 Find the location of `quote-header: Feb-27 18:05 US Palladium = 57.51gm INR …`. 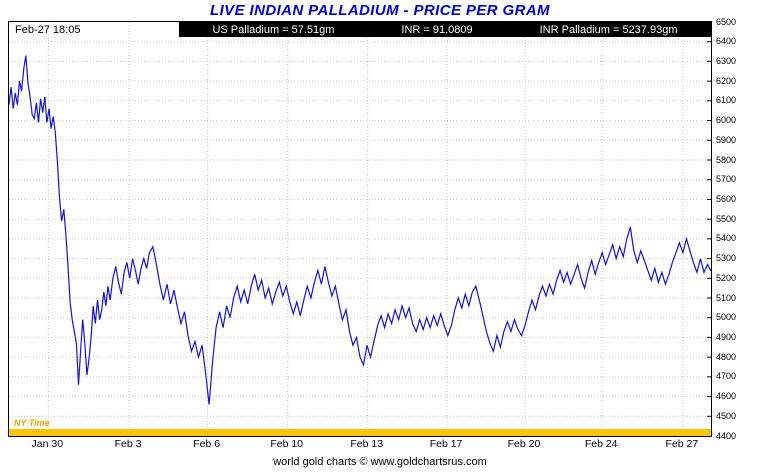

quote-header: Feb-27 18:05 US Palladium = 57.51gm INR … is located at coordinates (360, 29).